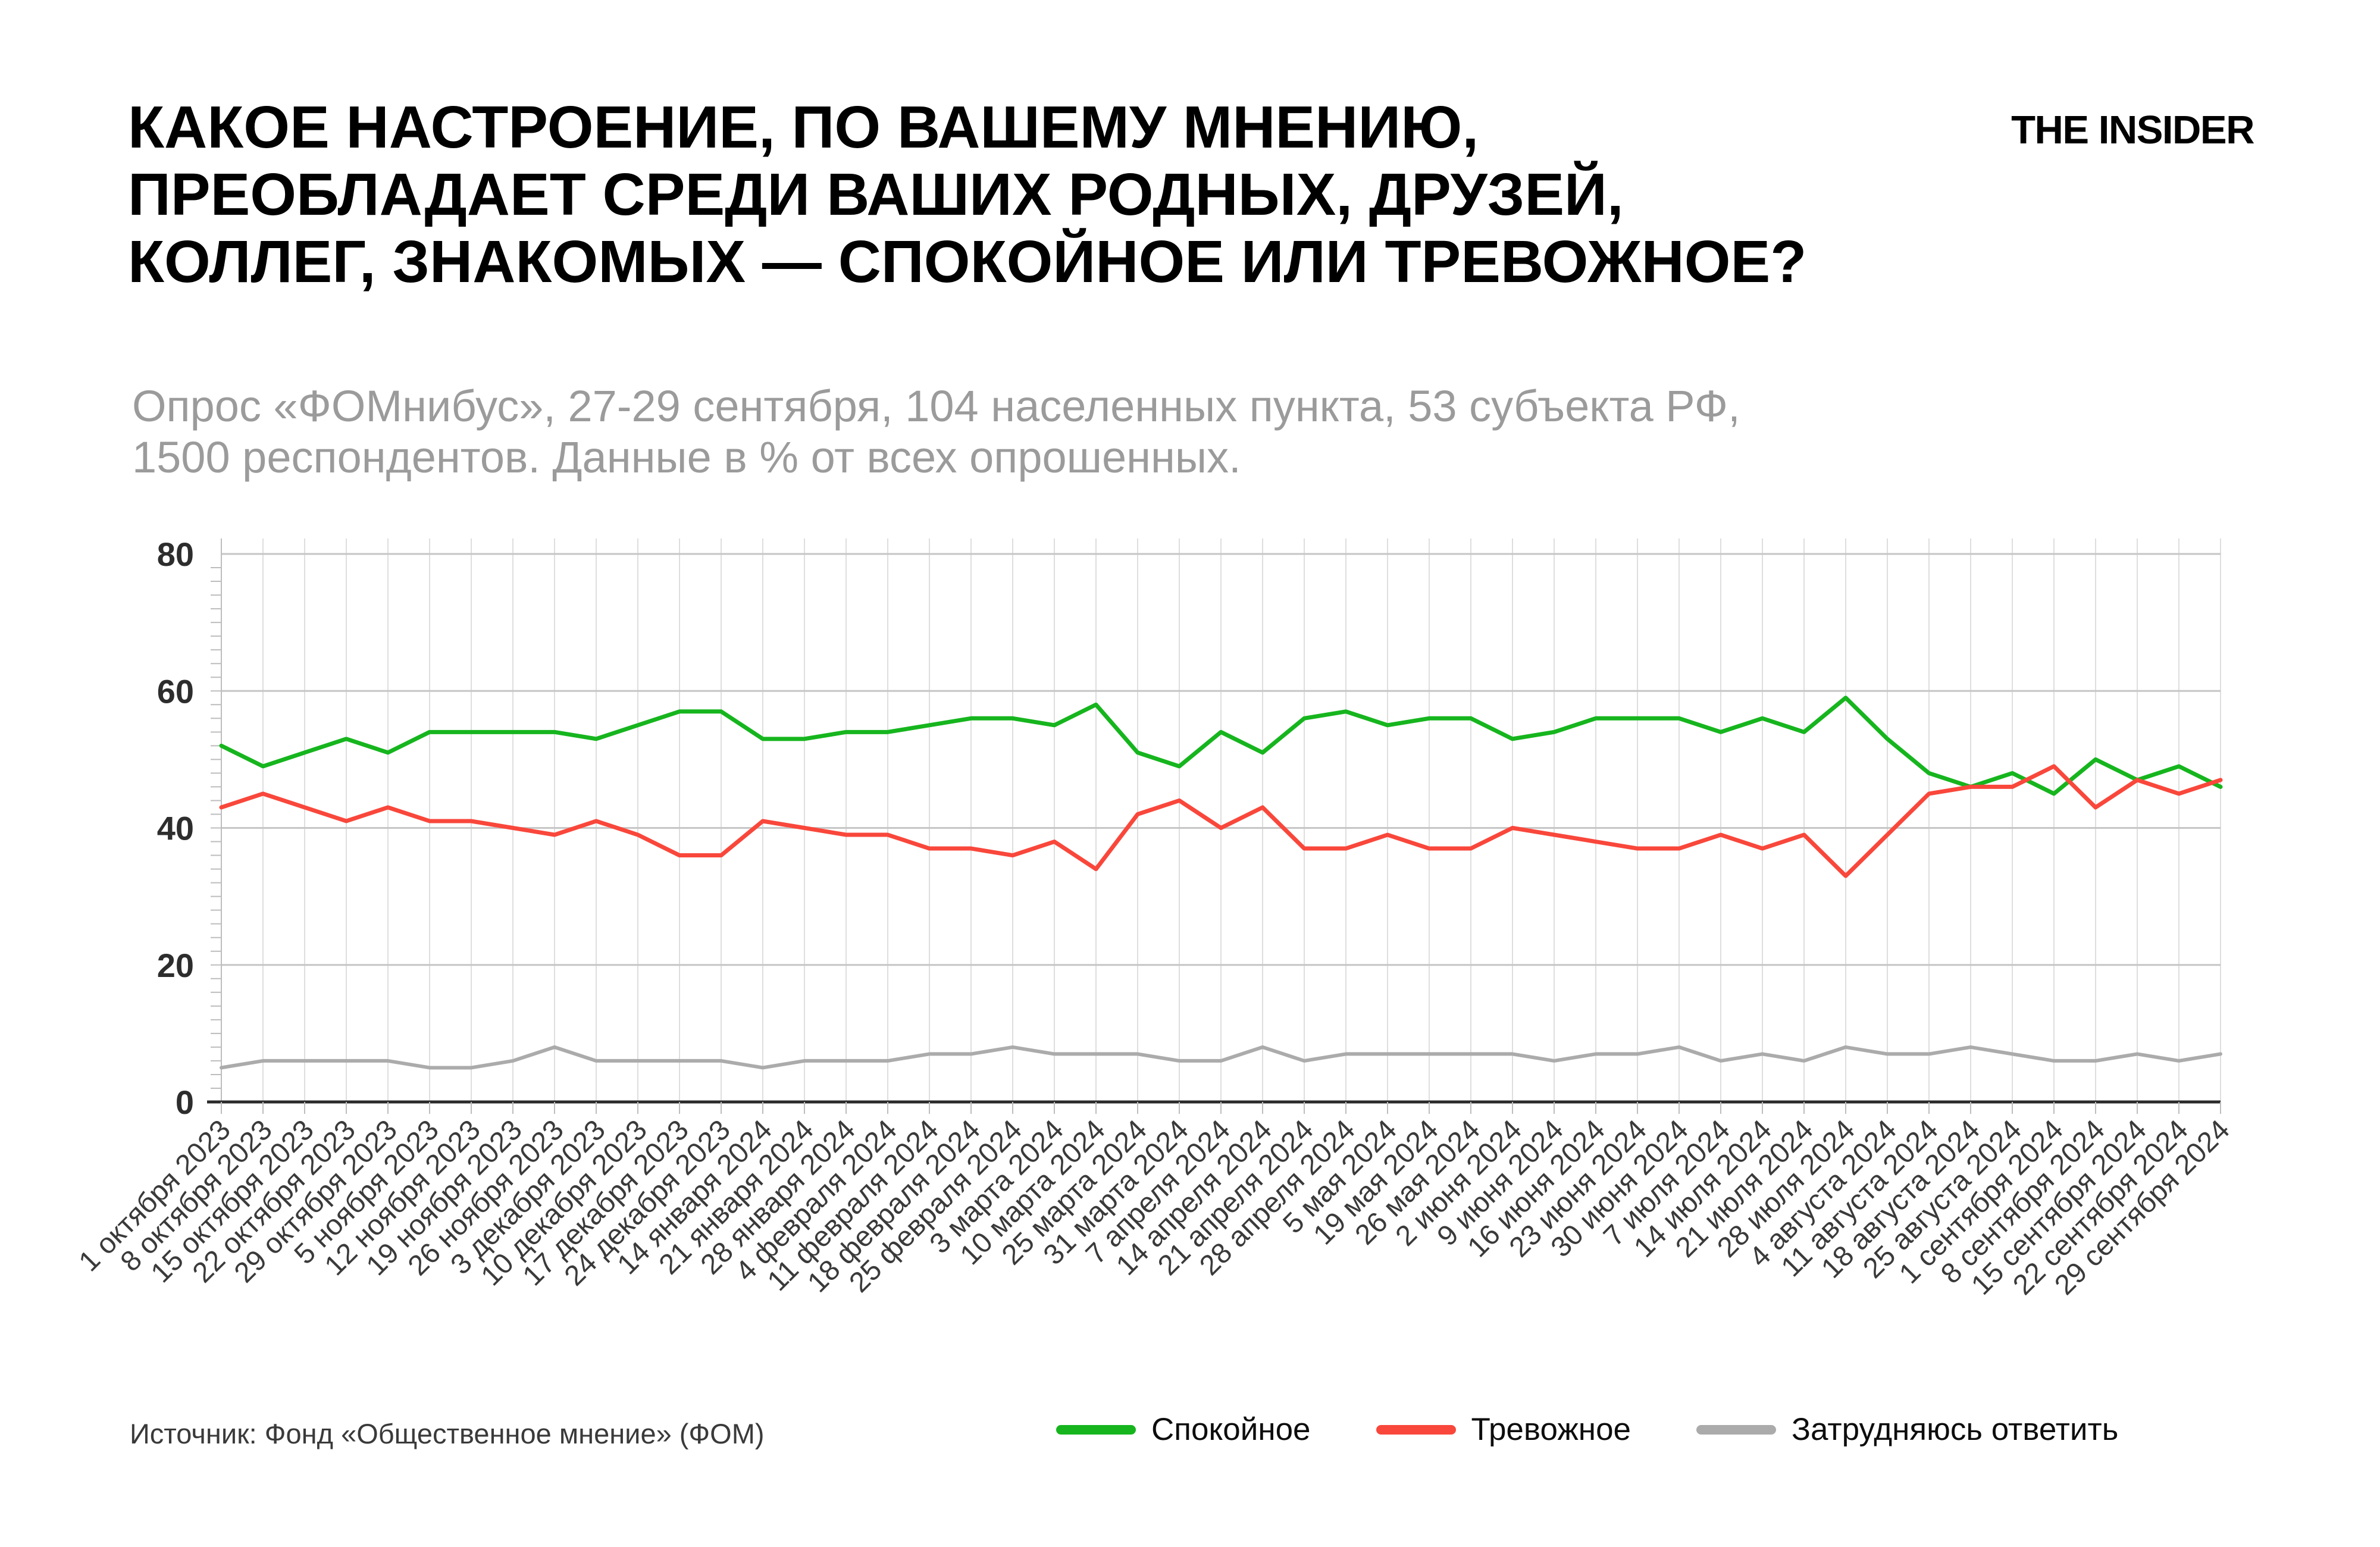  What do you see at coordinates (1955, 1429) in the screenshot?
I see `legend-label-undecided: Затрудняюсь ответить` at bounding box center [1955, 1429].